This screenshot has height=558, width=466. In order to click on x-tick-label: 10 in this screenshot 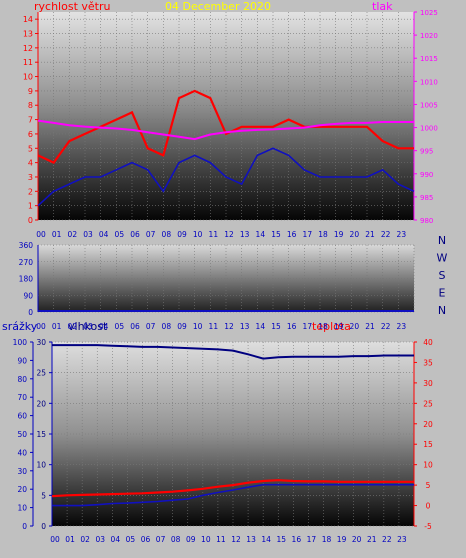, I will do `click(198, 234)`.